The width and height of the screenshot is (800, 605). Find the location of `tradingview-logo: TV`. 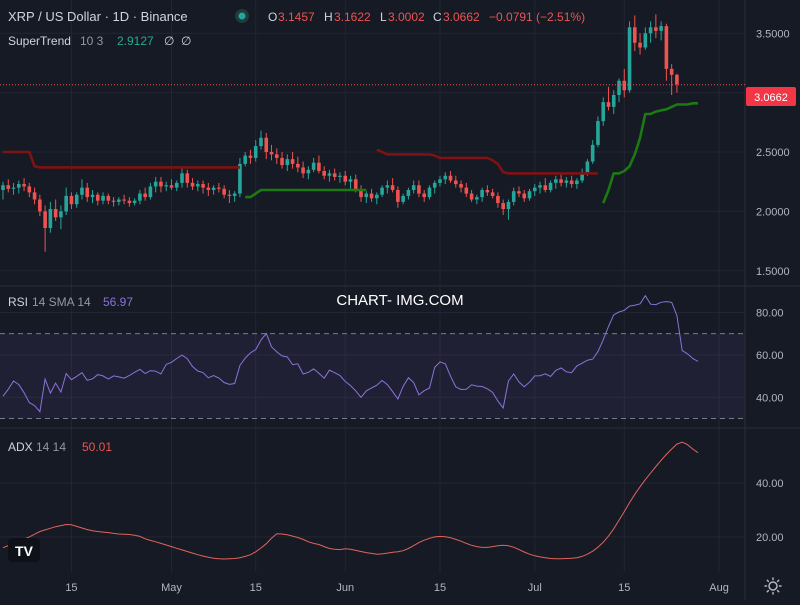

tradingview-logo: TV is located at coordinates (24, 550).